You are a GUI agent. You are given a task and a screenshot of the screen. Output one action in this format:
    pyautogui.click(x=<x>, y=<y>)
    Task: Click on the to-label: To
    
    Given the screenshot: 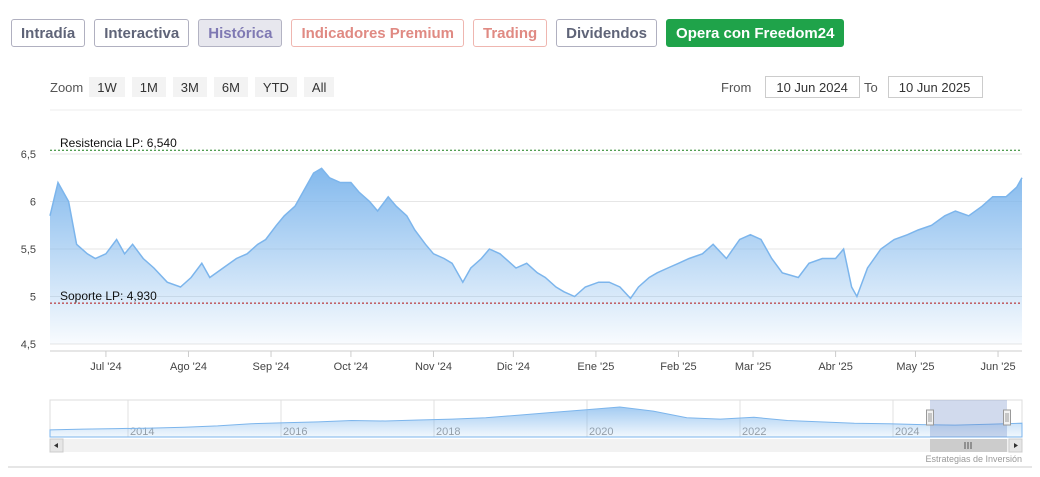 What is the action you would take?
    pyautogui.click(x=871, y=87)
    